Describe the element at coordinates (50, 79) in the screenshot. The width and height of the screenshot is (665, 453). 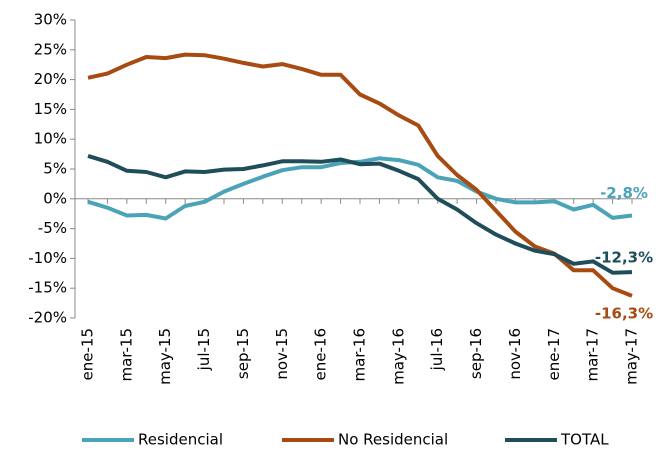
I see `y-tick-label: 20%` at that location.